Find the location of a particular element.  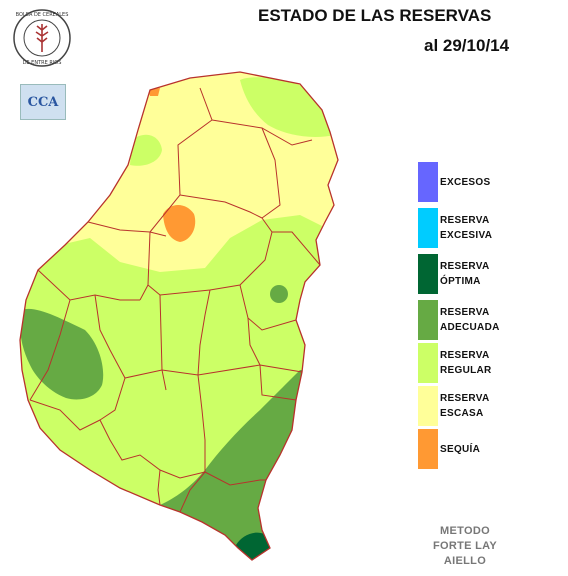

cca-logo-text: CCA is located at coordinates (43, 102).